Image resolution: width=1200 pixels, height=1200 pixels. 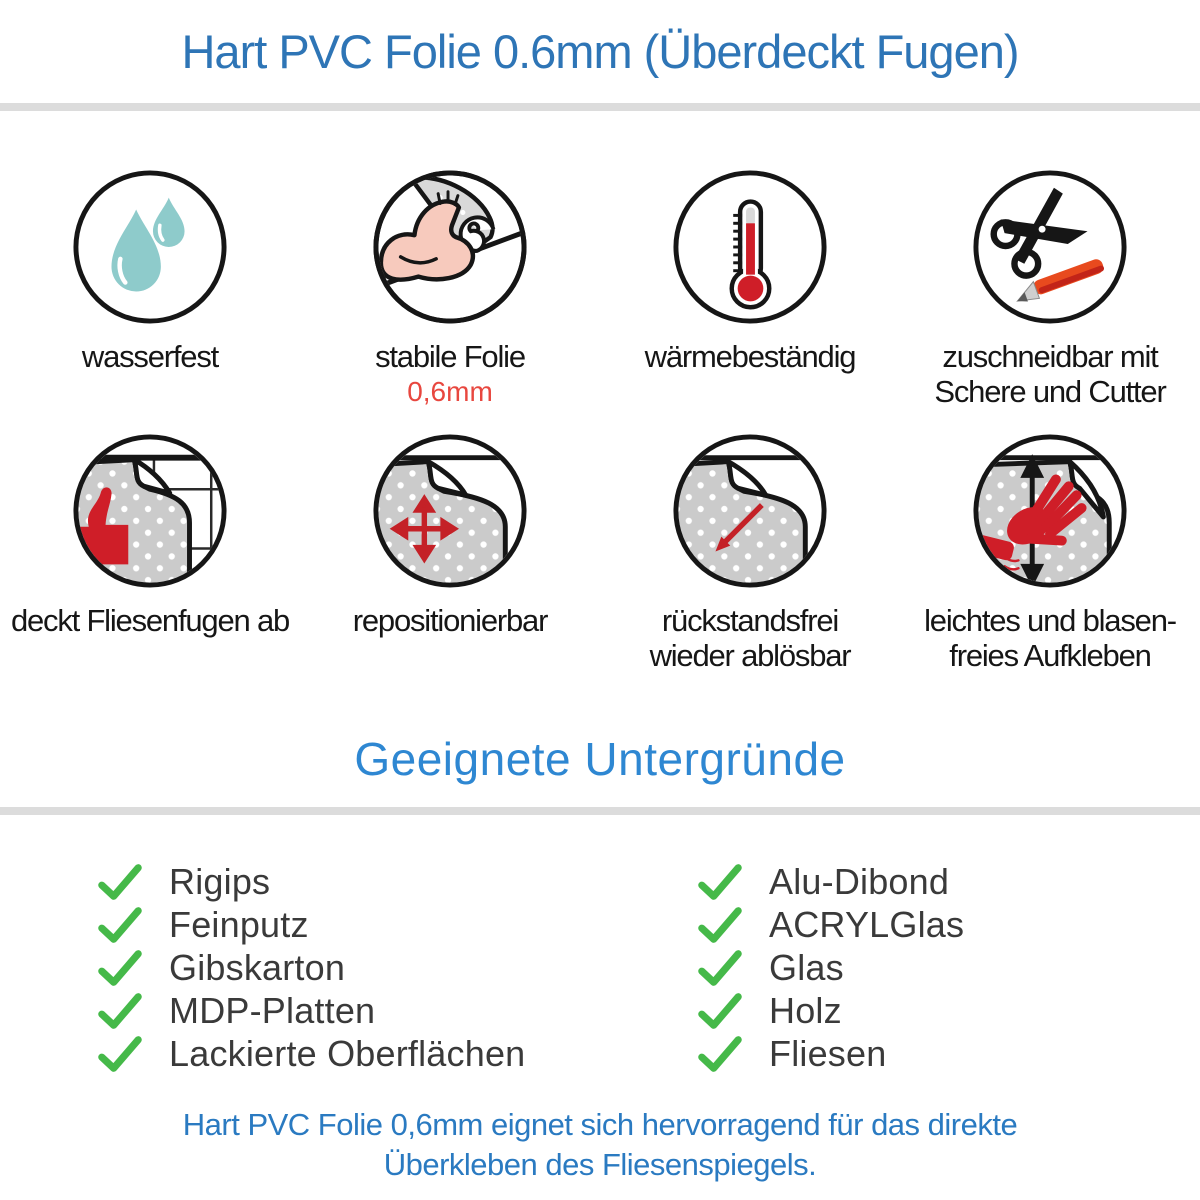 I want to click on list-item-label: Holz, so click(x=805, y=1010).